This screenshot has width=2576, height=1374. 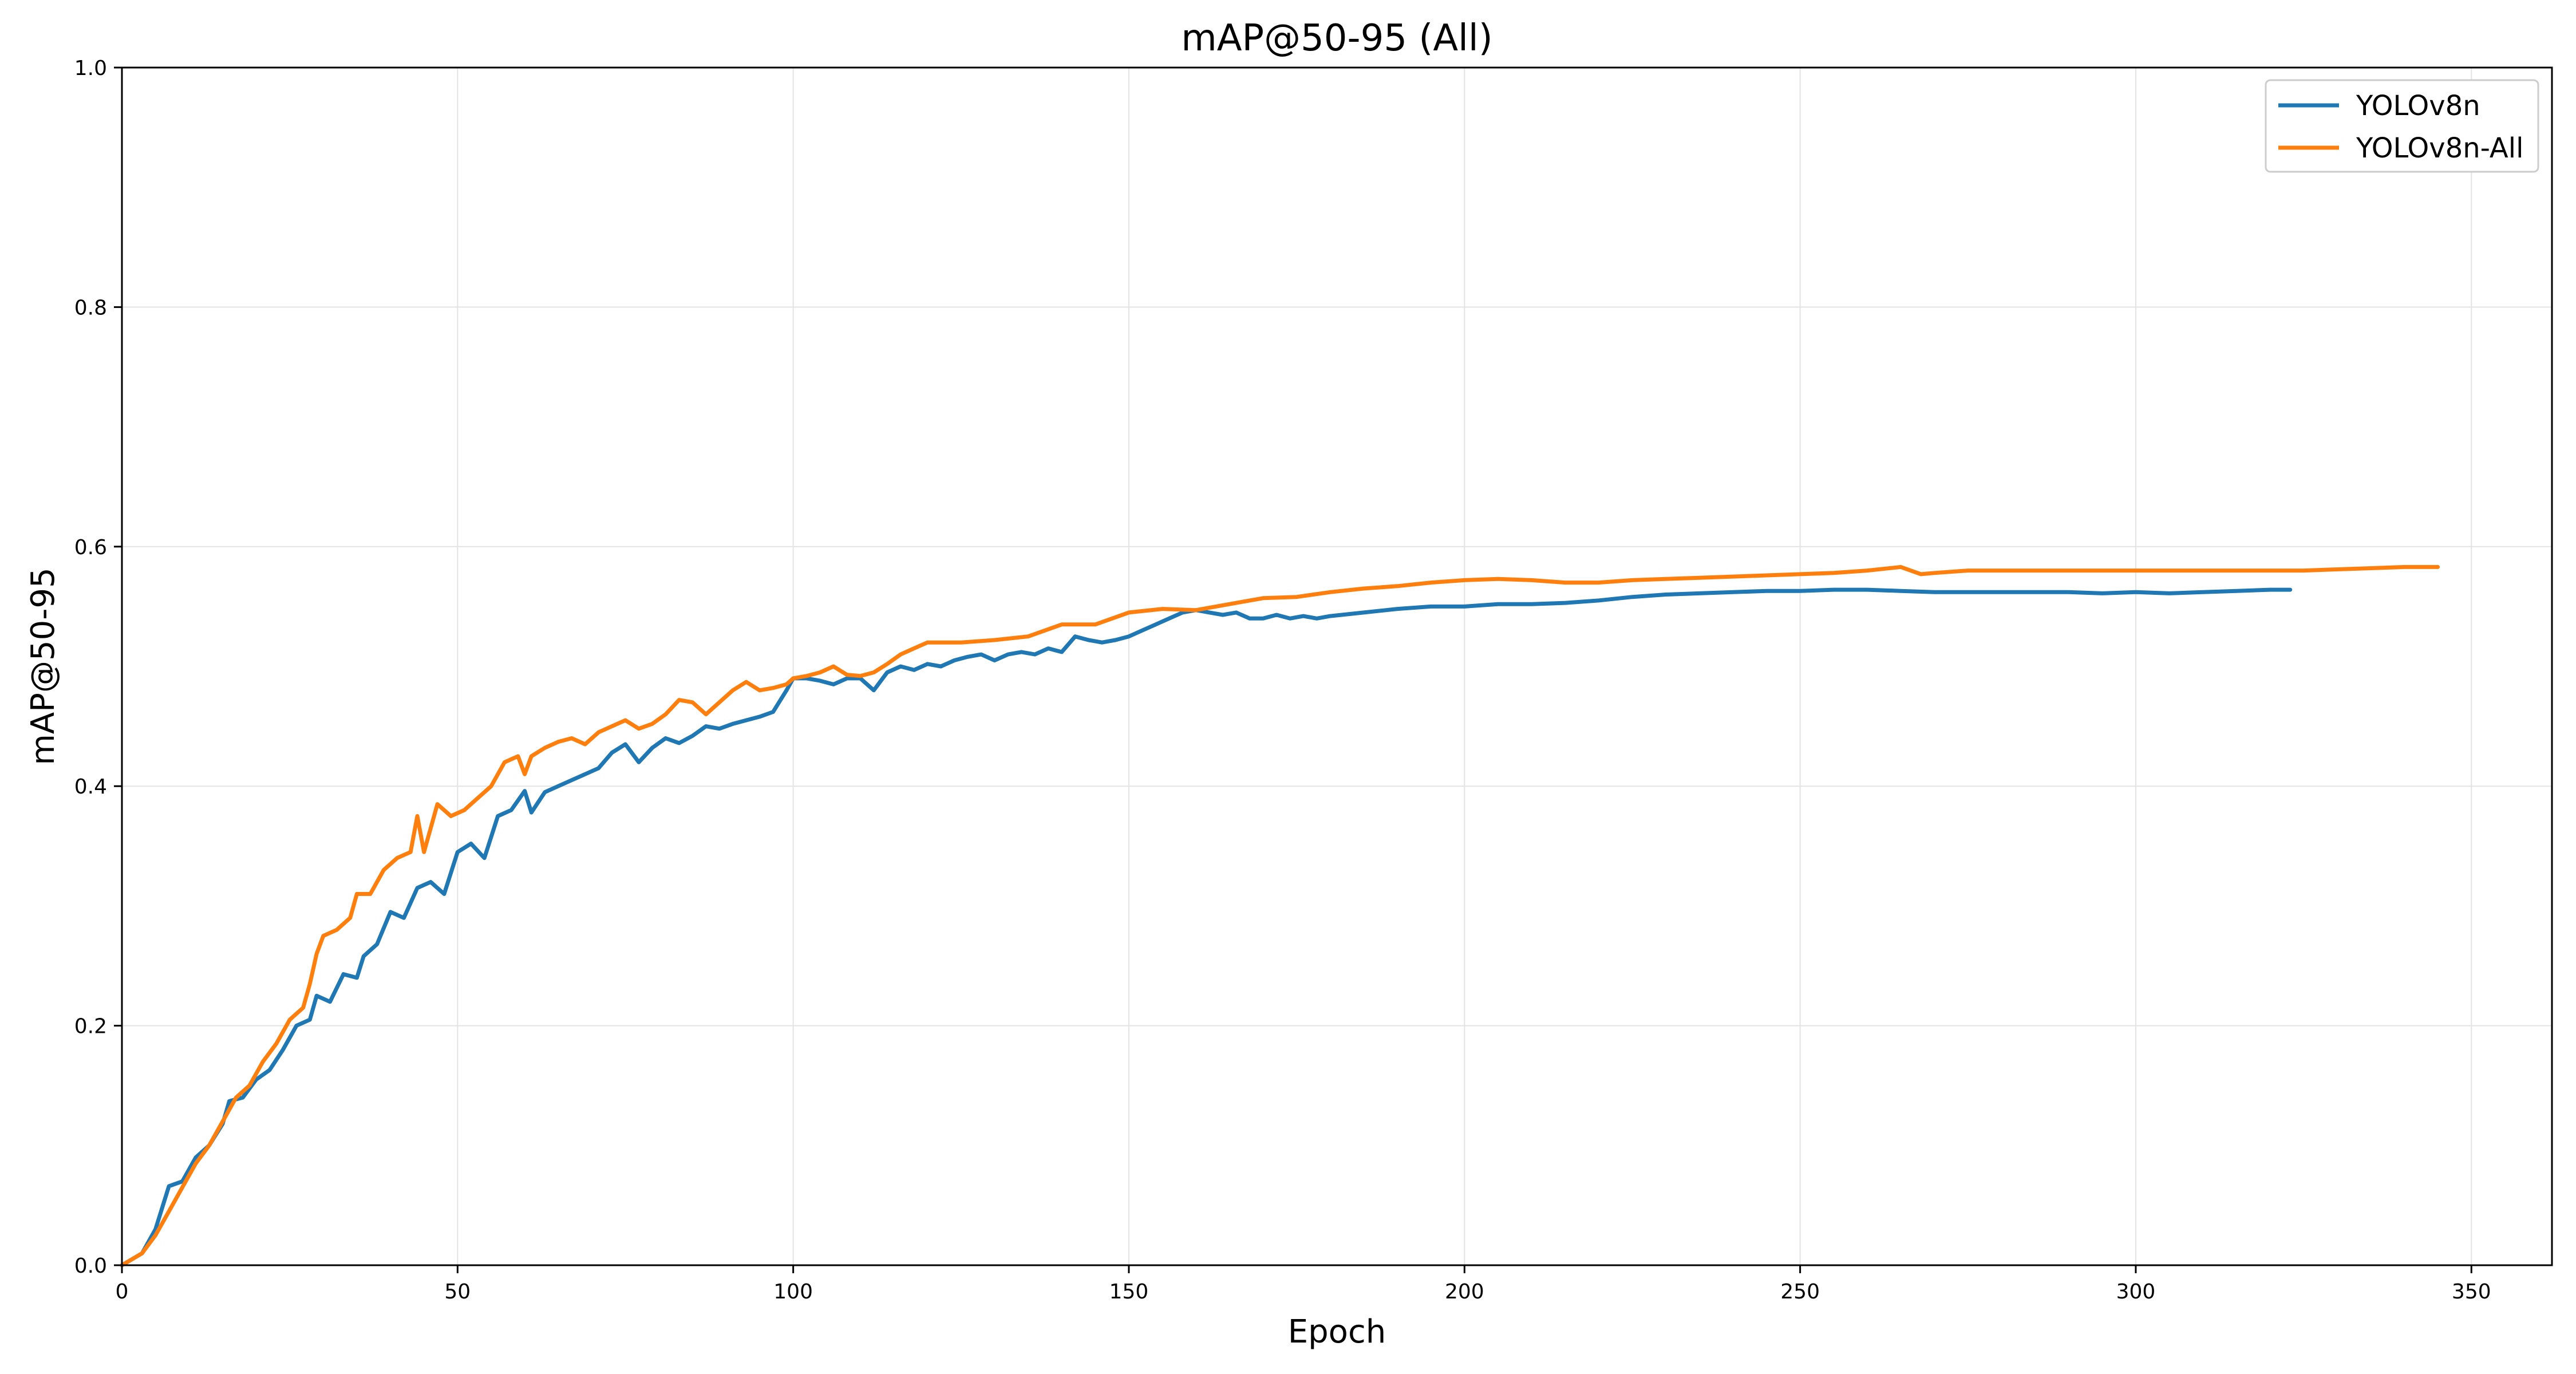 I want to click on chart-title: mAP@50-95 (All), so click(x=1336, y=38).